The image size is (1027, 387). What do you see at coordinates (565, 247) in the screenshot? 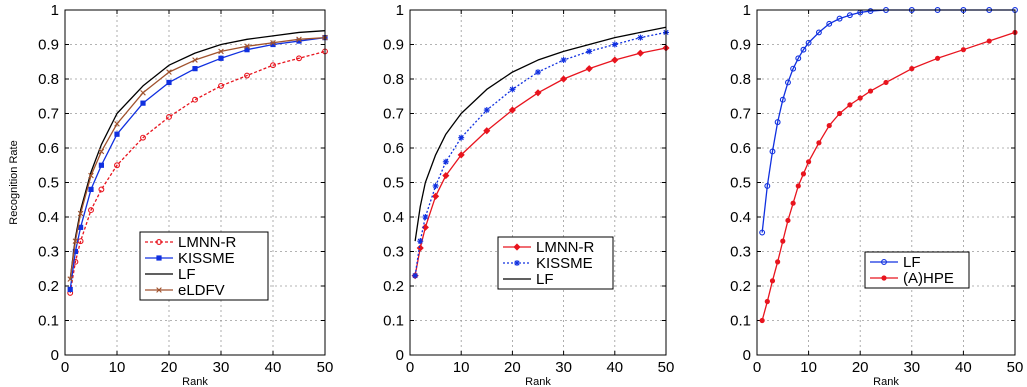
I see `legend-label: LMNN-R` at bounding box center [565, 247].